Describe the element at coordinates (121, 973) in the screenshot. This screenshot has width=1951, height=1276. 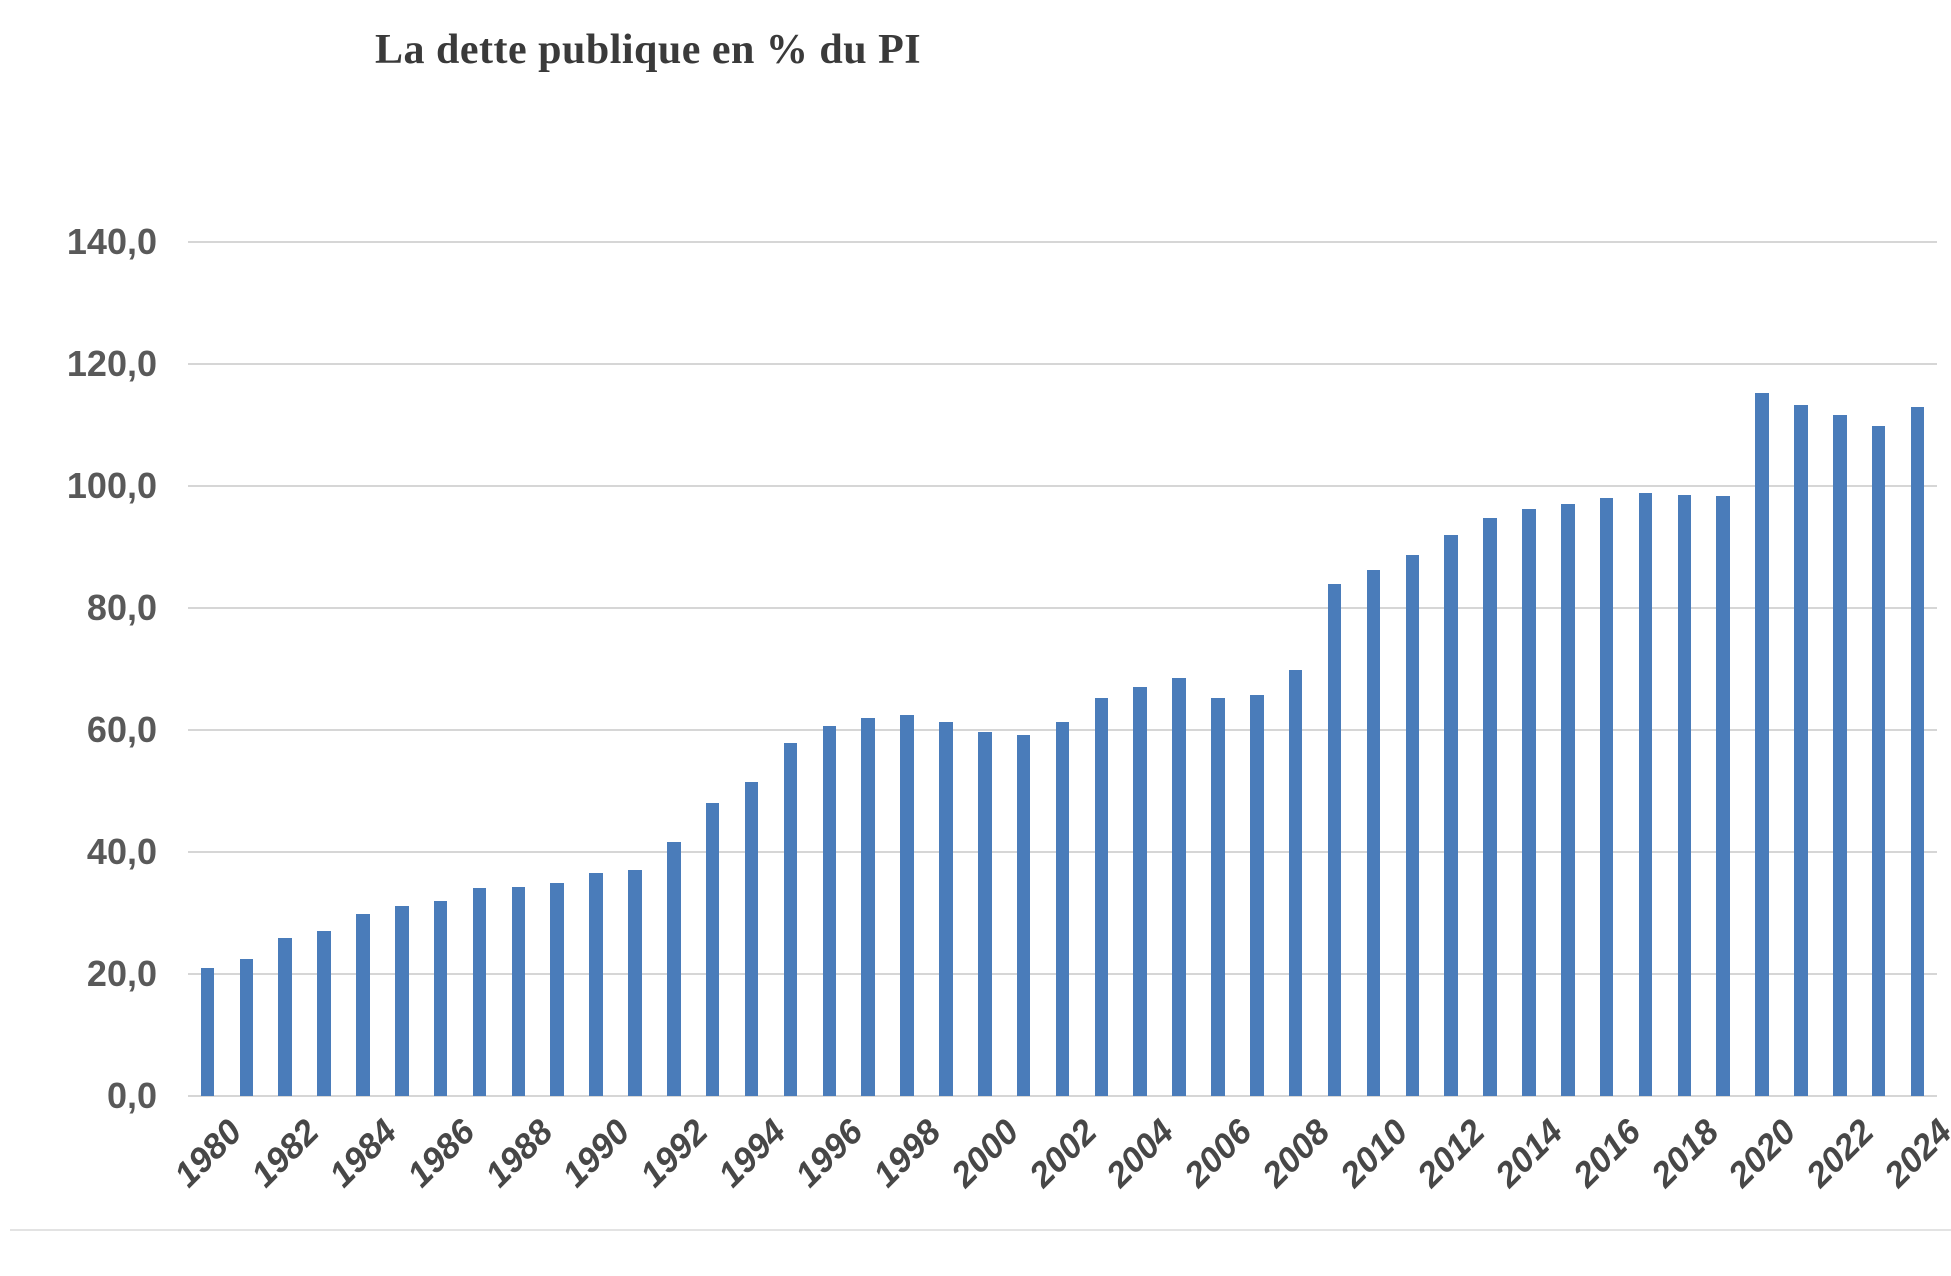
I see `y-tick-label-20,0: 20,0` at that location.